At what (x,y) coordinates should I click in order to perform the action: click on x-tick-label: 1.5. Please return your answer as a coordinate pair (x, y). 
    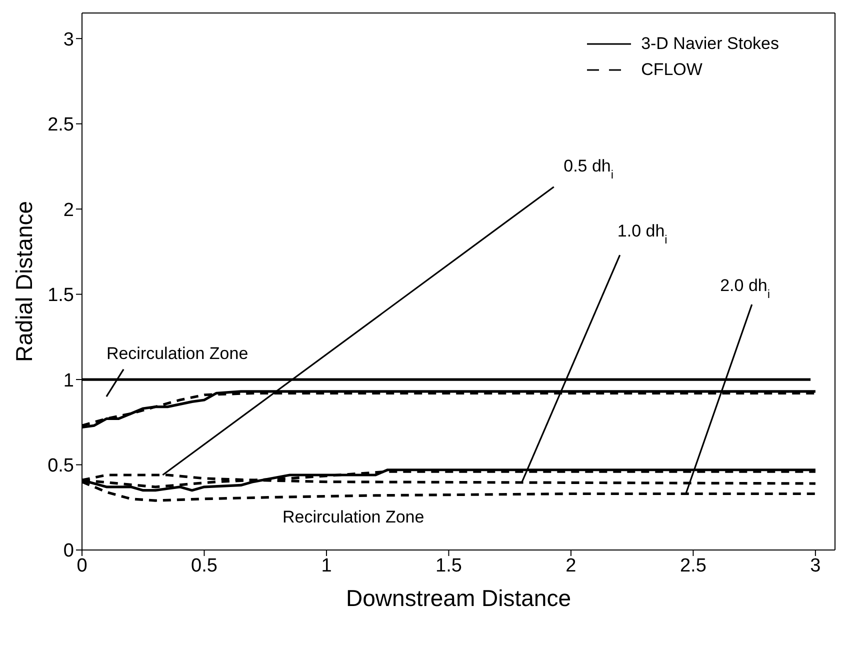
    Looking at the image, I should click on (449, 565).